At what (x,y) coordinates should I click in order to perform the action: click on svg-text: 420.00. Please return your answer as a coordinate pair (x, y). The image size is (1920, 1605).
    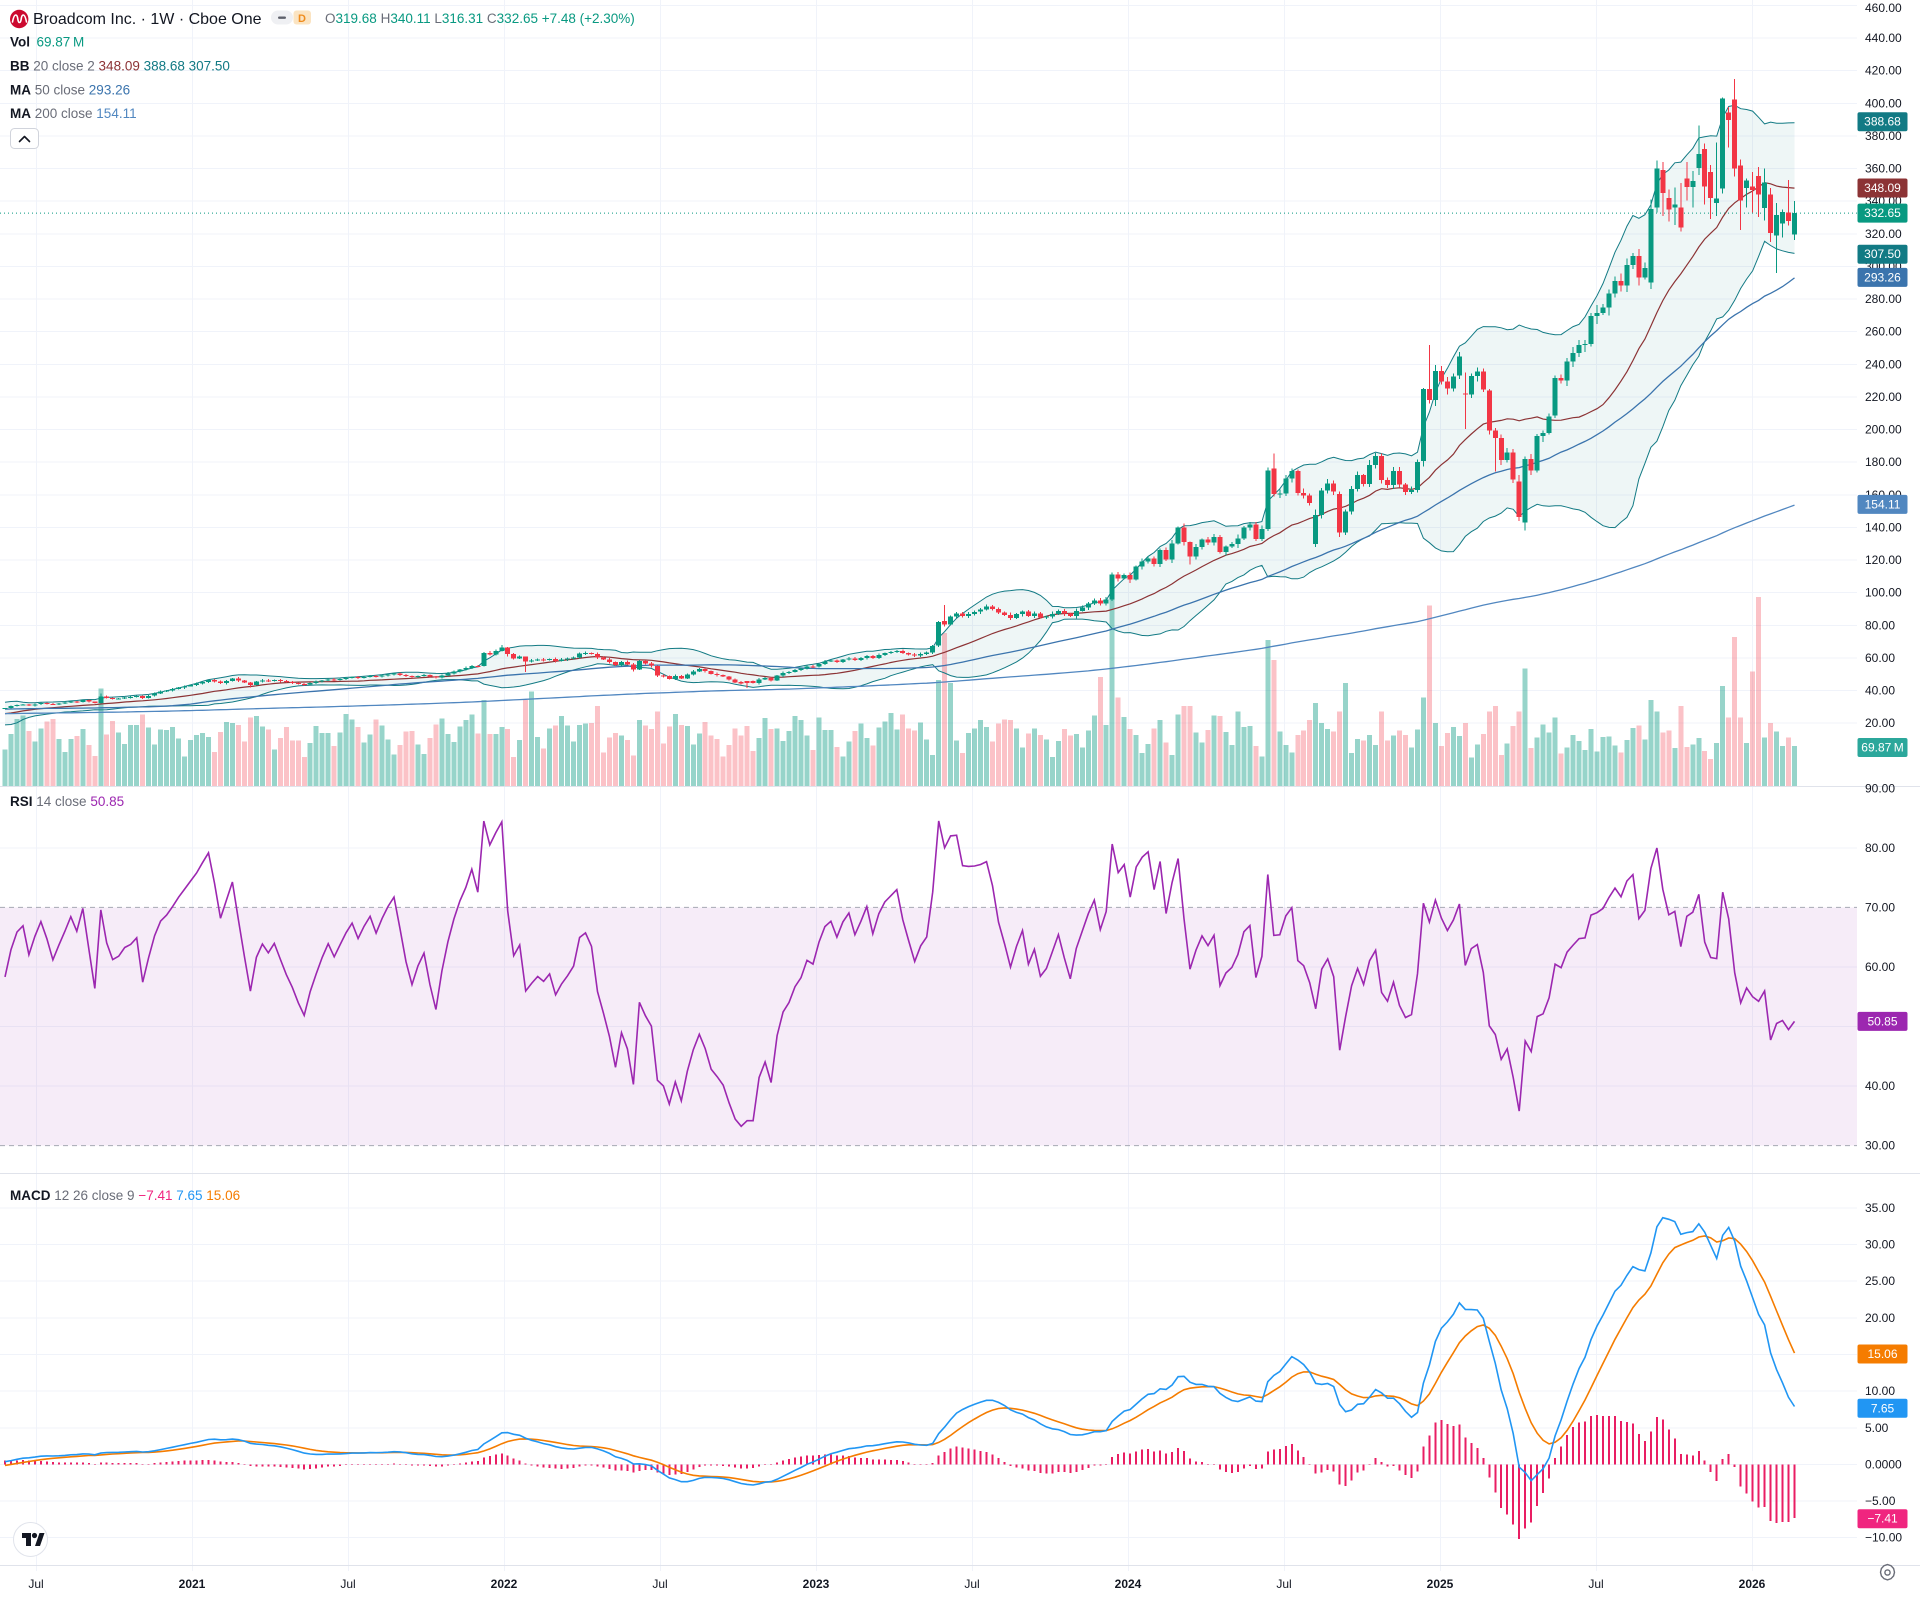
    Looking at the image, I should click on (1883, 71).